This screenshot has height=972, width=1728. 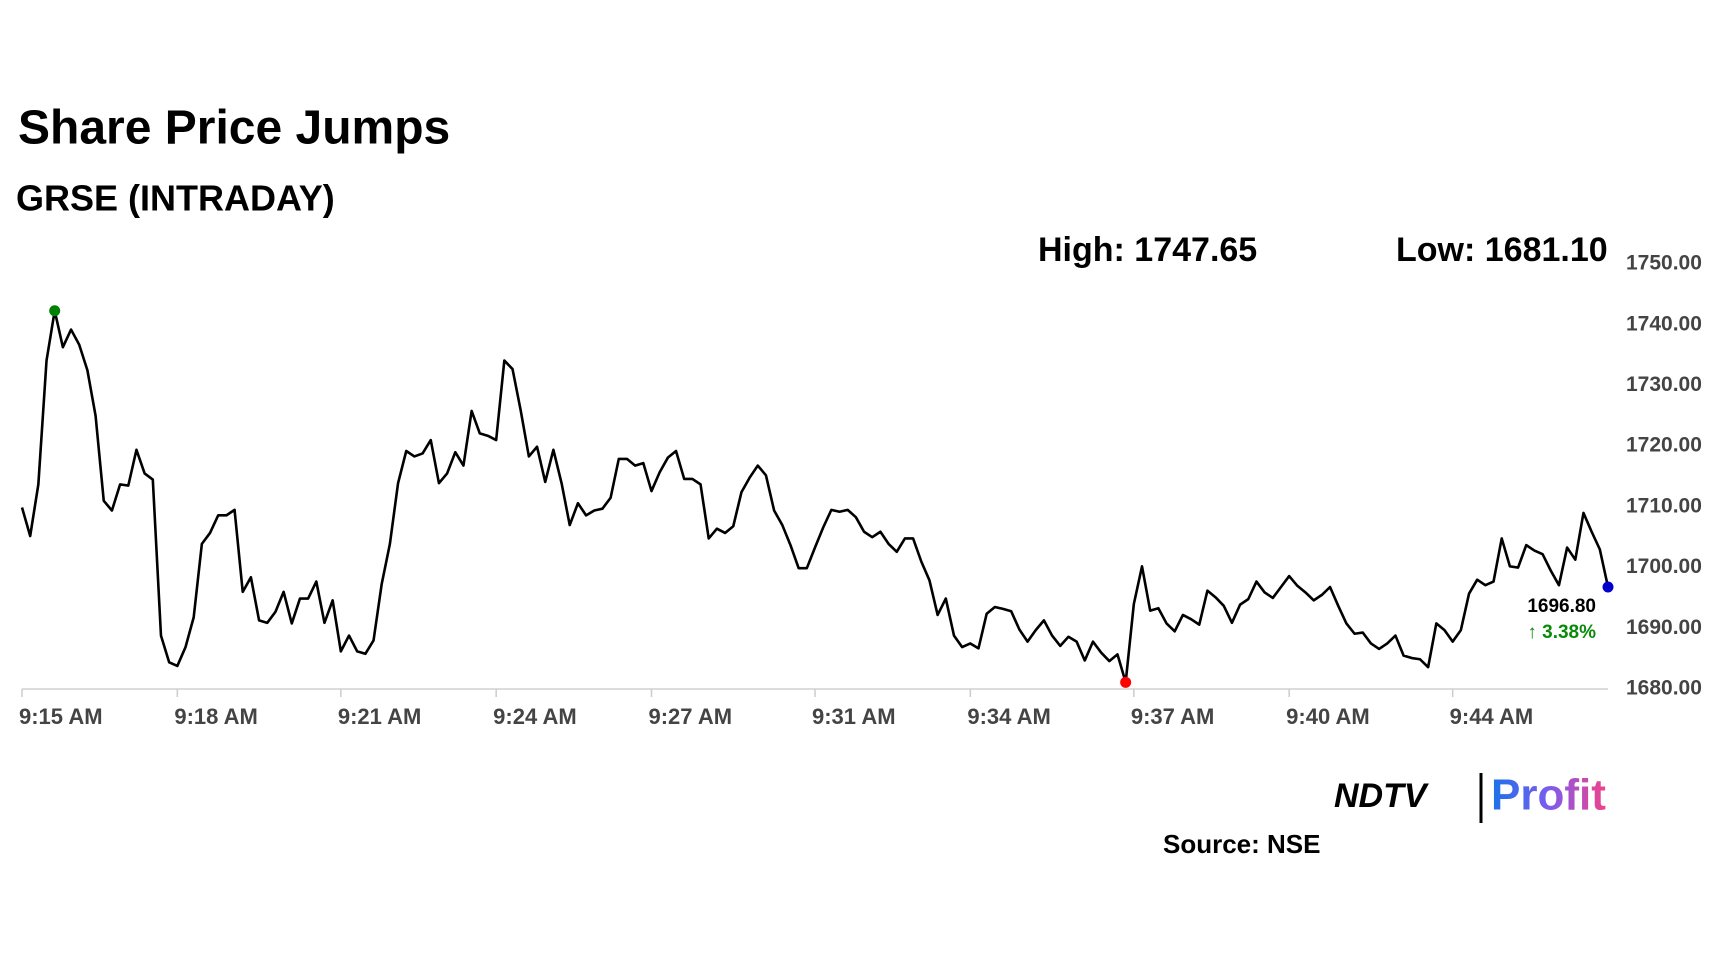 What do you see at coordinates (1664, 263) in the screenshot?
I see `y-tick-label: 1750.00` at bounding box center [1664, 263].